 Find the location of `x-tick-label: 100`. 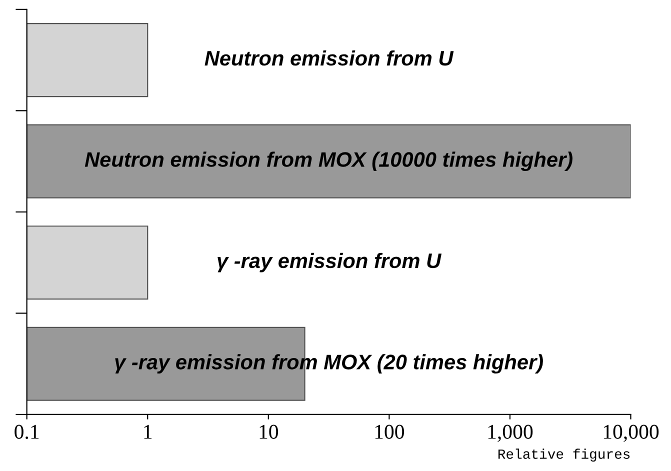

x-tick-label: 100 is located at coordinates (389, 431).